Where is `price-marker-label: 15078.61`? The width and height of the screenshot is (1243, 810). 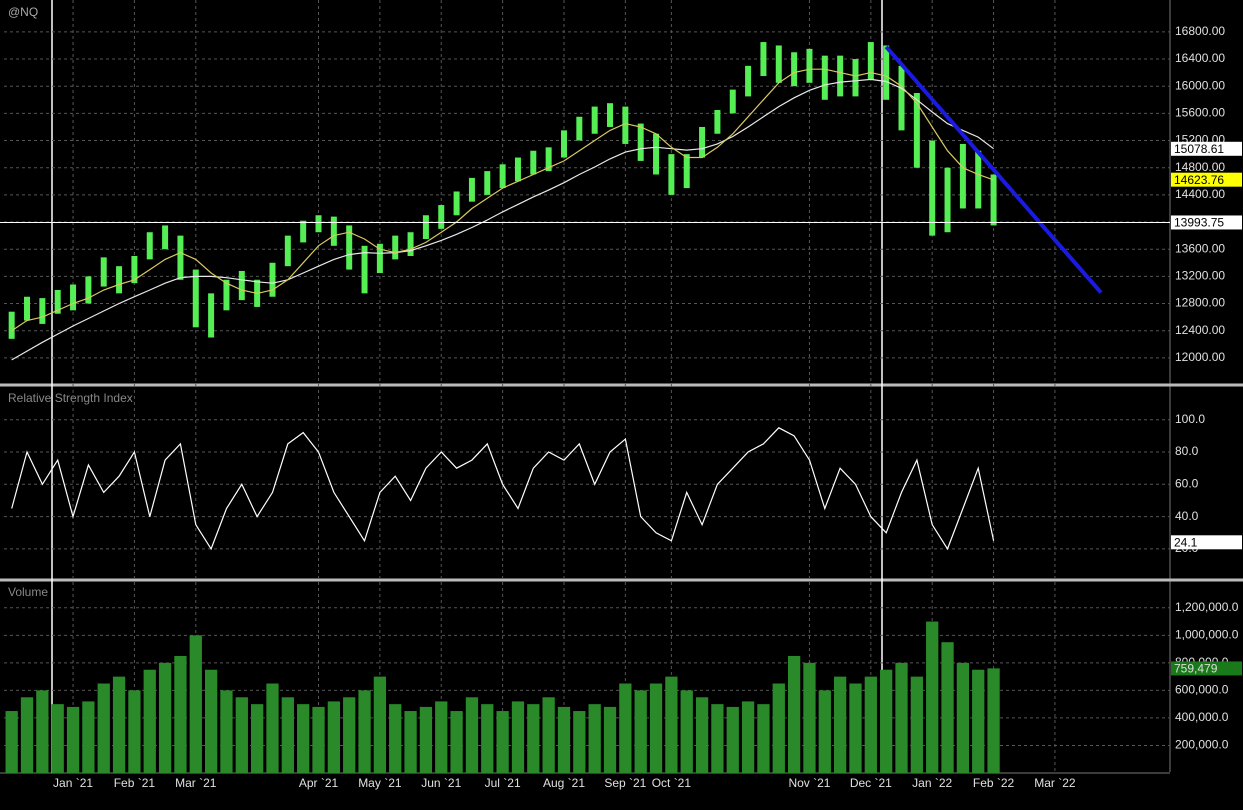
price-marker-label: 15078.61 is located at coordinates (1199, 149).